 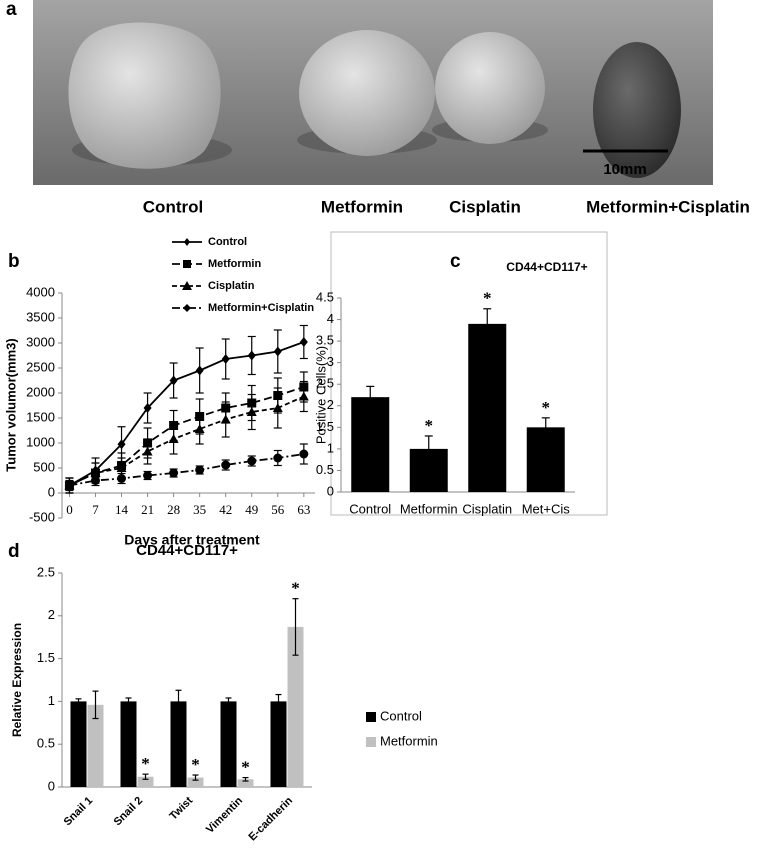 I want to click on y-tick-label: 4000, so click(x=40, y=291).